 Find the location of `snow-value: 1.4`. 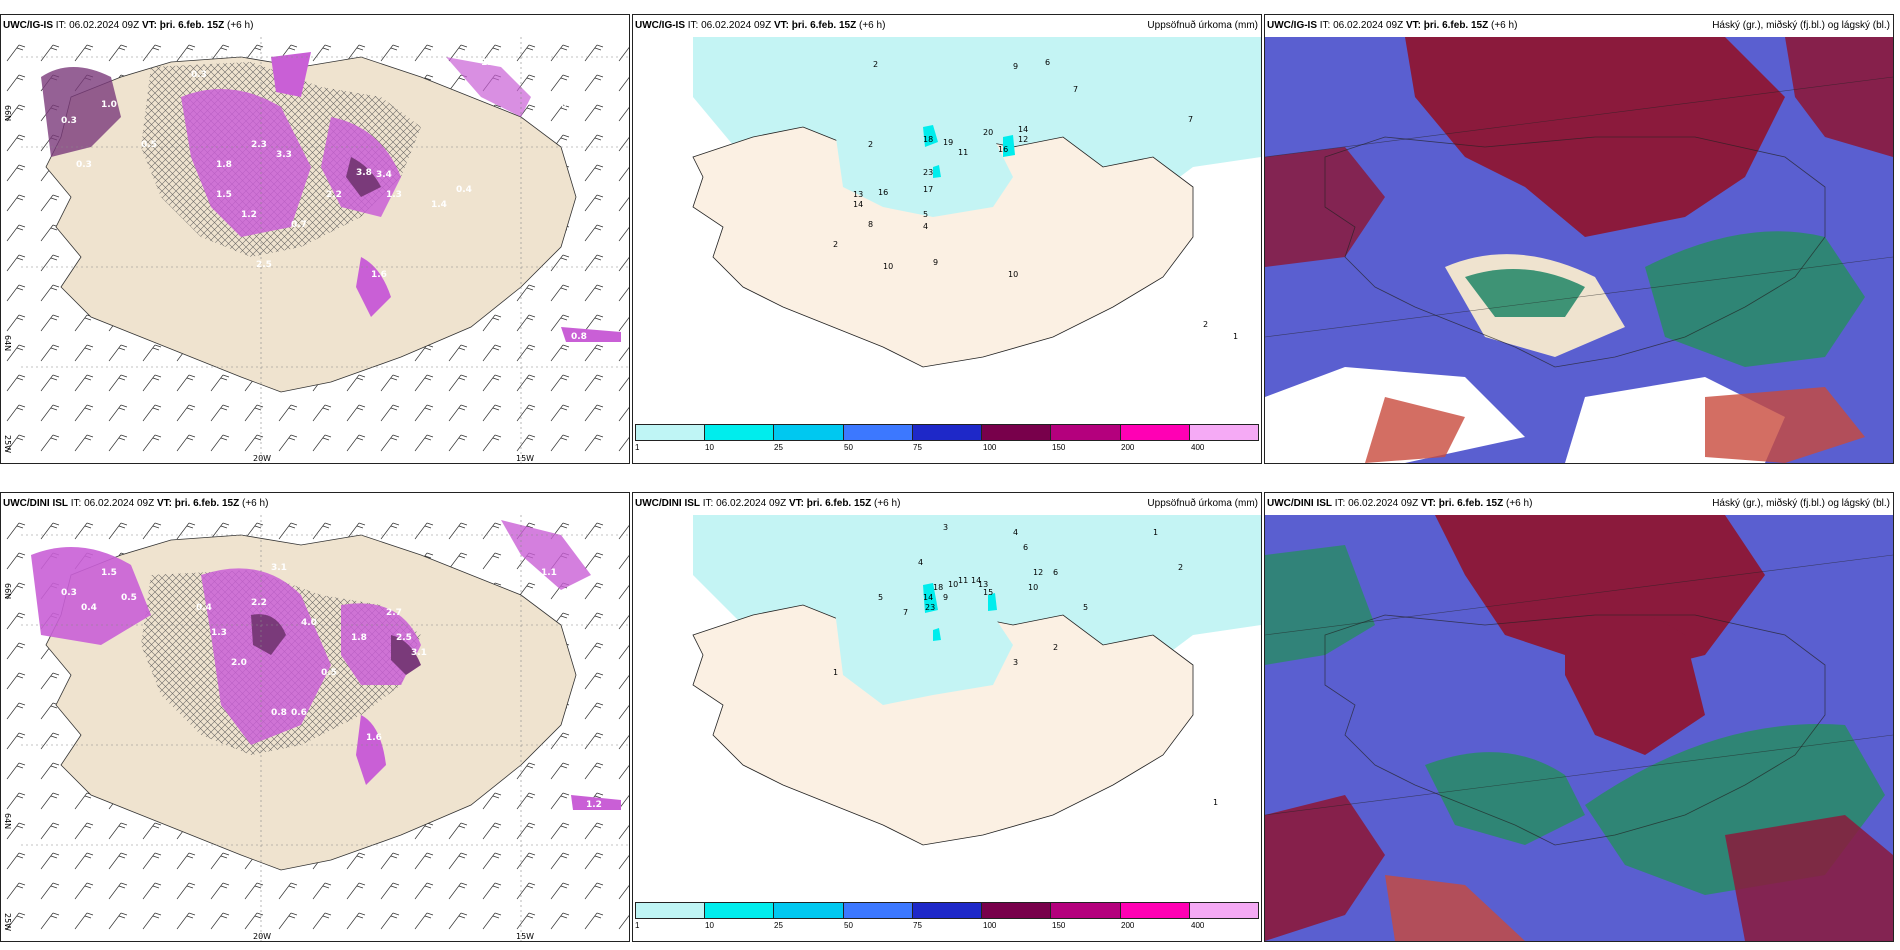

snow-value: 1.4 is located at coordinates (439, 205).